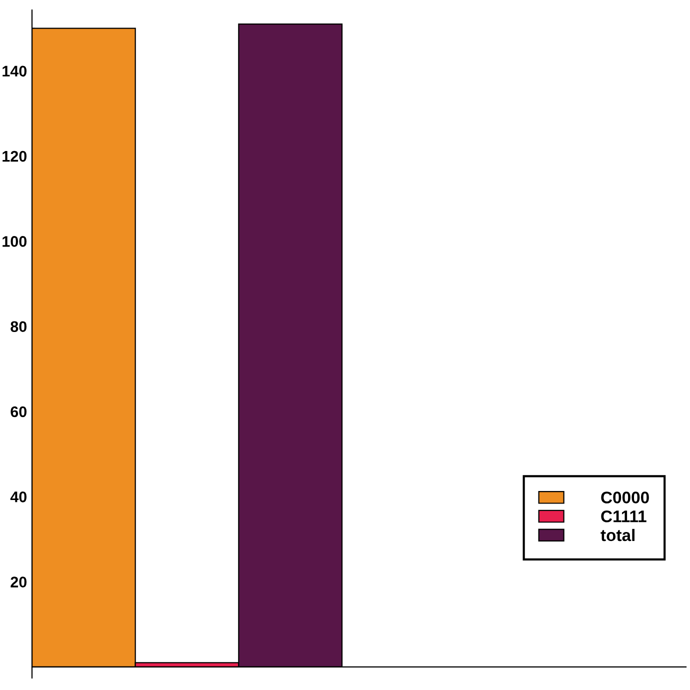  I want to click on y-tick-label: 120, so click(14, 156).